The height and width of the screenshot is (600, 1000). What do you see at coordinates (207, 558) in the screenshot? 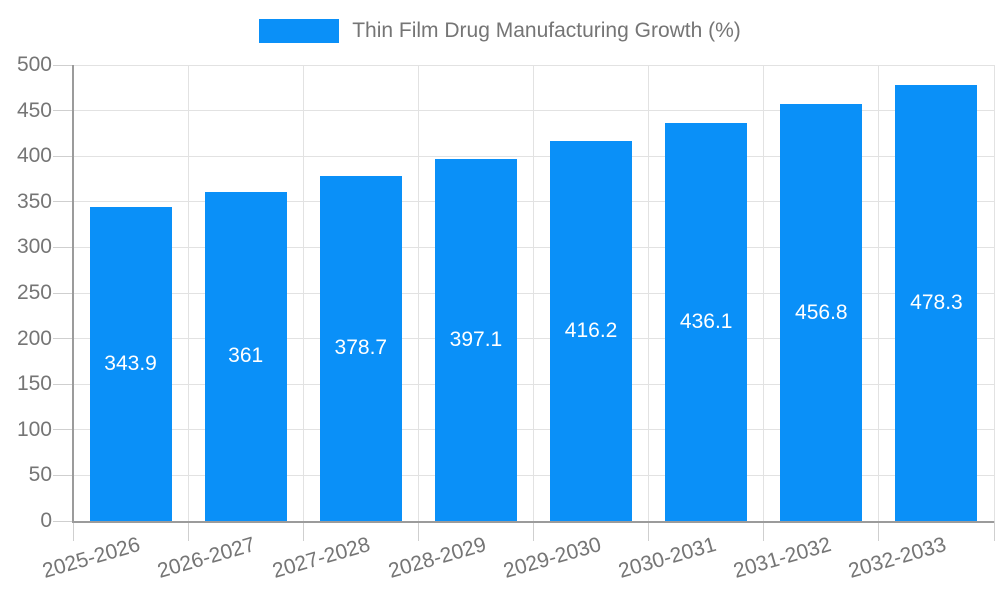
I see `x-axis-label: 2026-2027` at bounding box center [207, 558].